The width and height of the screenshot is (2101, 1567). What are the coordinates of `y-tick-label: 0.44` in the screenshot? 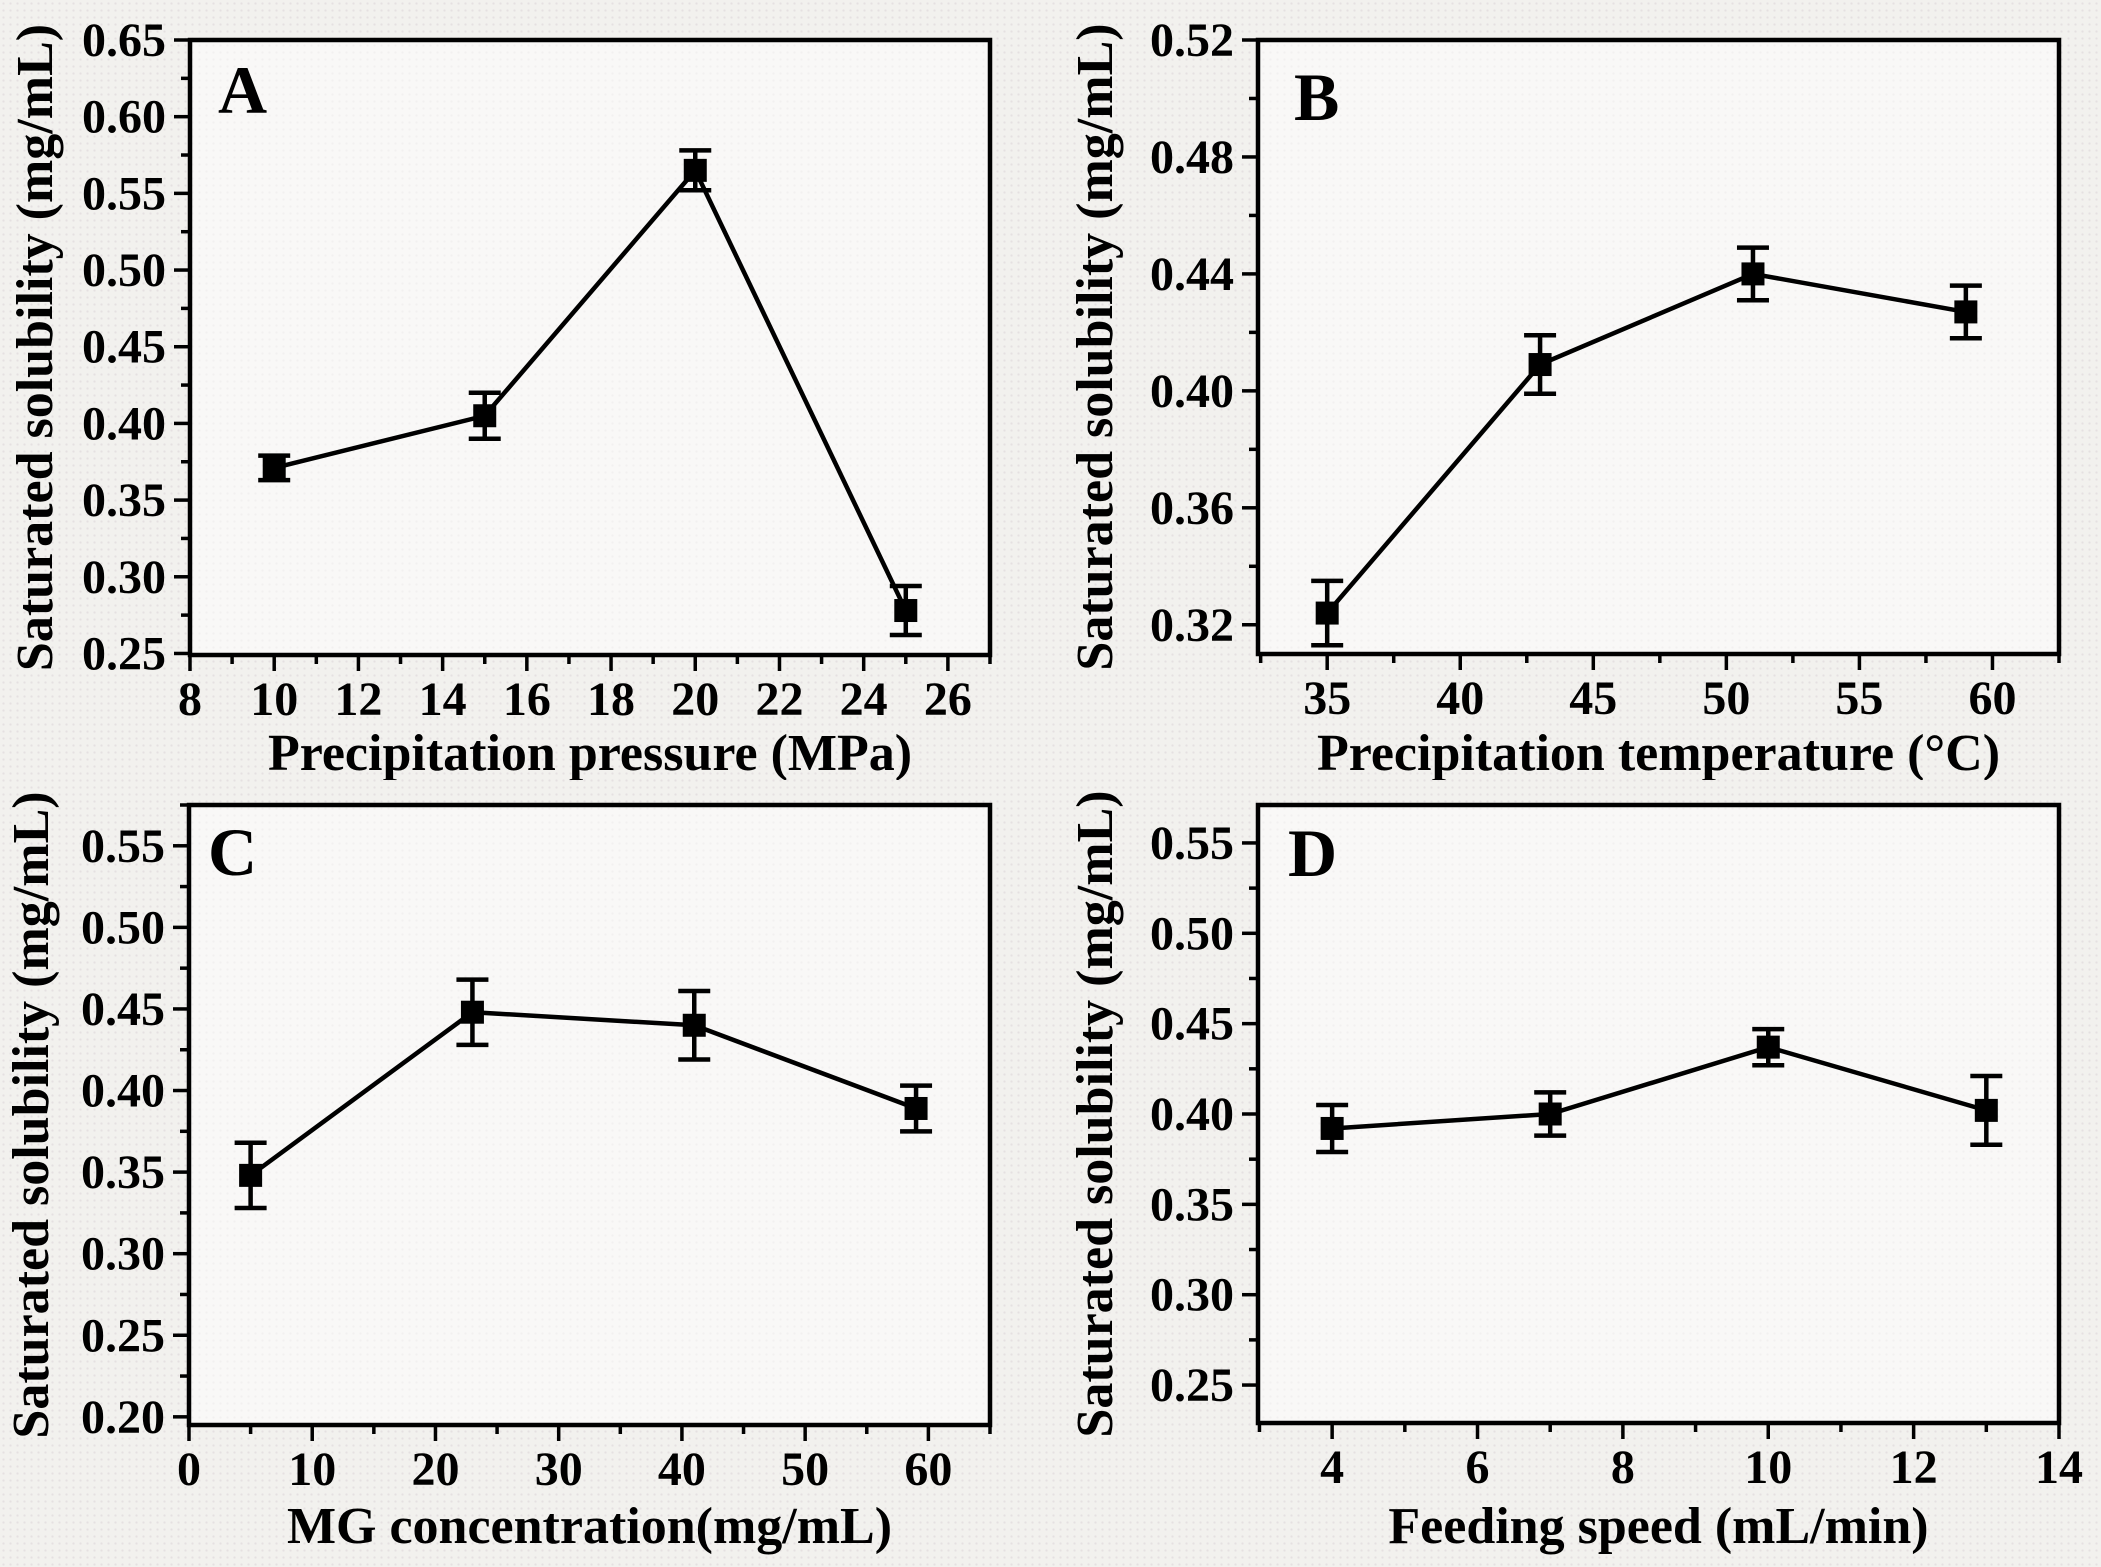 It's located at (1192, 274).